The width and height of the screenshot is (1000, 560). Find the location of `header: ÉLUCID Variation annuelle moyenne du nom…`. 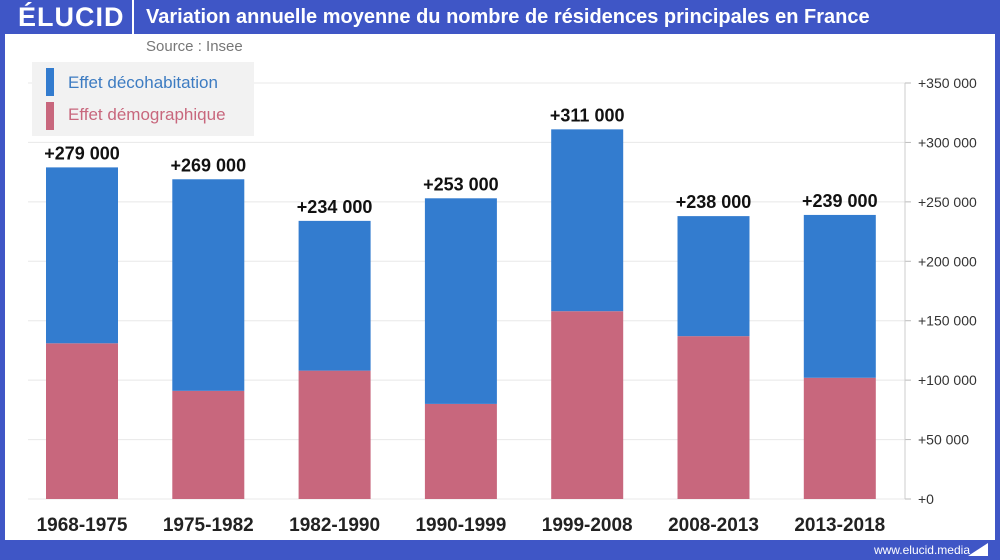

header: ÉLUCID Variation annuelle moyenne du nom… is located at coordinates (500, 17).